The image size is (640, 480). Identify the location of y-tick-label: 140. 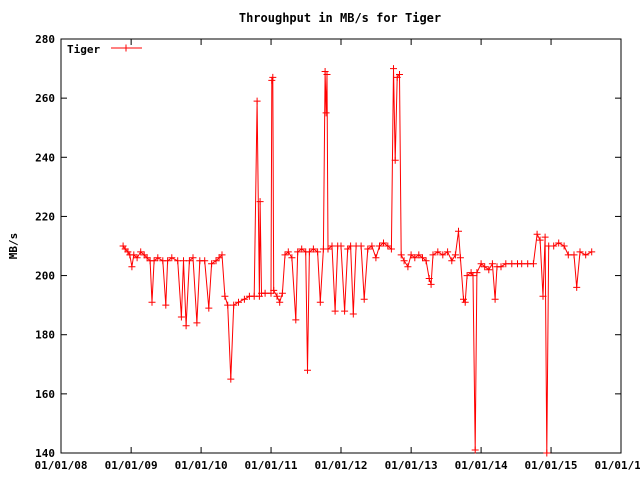
(45, 453).